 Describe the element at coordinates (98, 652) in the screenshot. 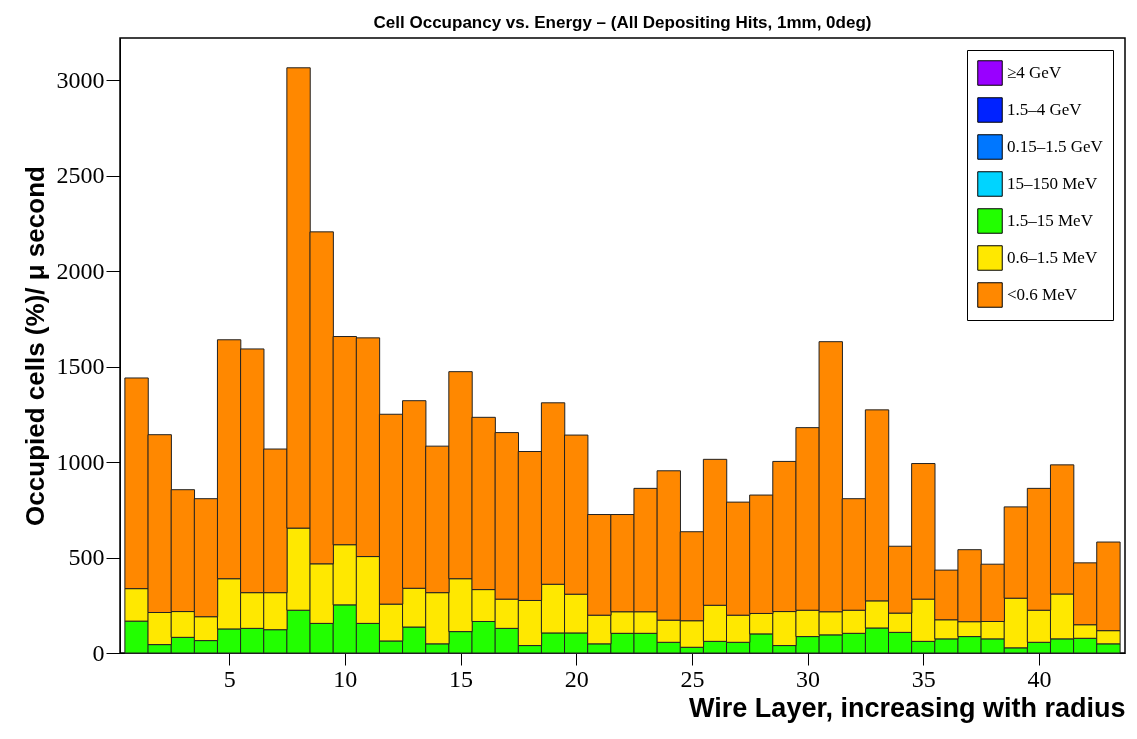

I see `y-tick-label: 0` at that location.